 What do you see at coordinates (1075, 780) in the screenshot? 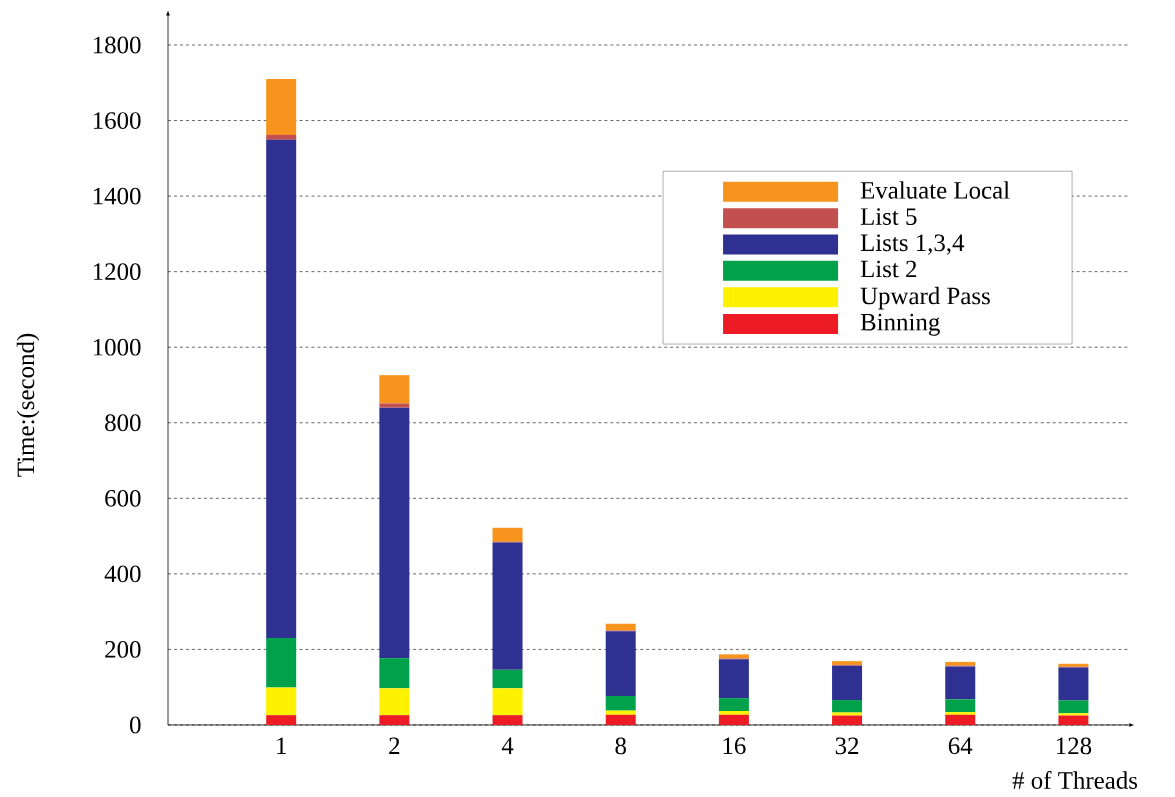
I see `x-axis-title: # of Threads` at bounding box center [1075, 780].